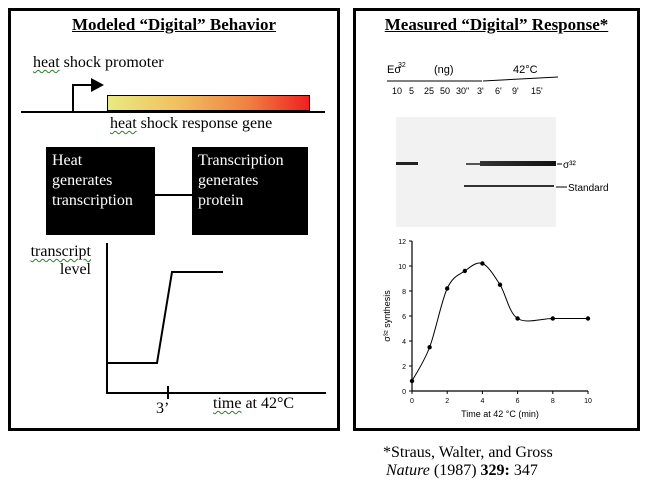  Describe the element at coordinates (402, 242) in the screenshot. I see `chart-y-tick-label: 12` at that location.